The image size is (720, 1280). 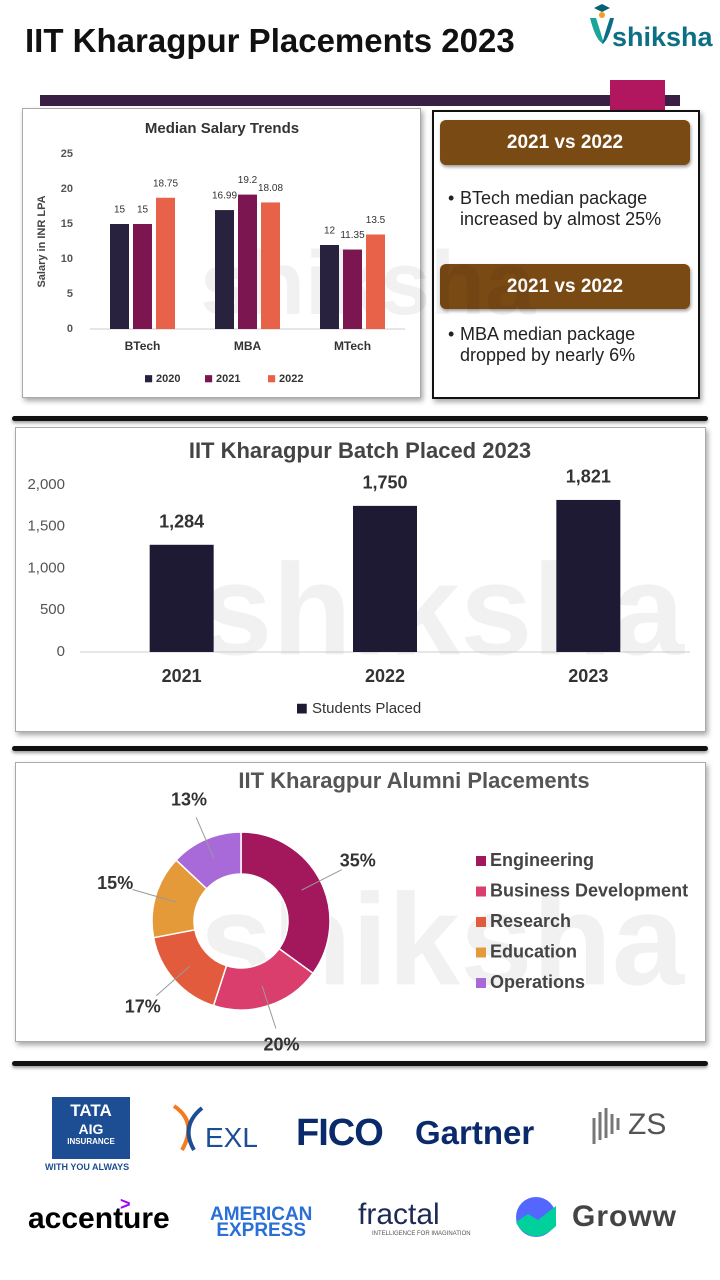 I want to click on logo-tata: TATA AIG INSURANCE, so click(x=91, y=1128).